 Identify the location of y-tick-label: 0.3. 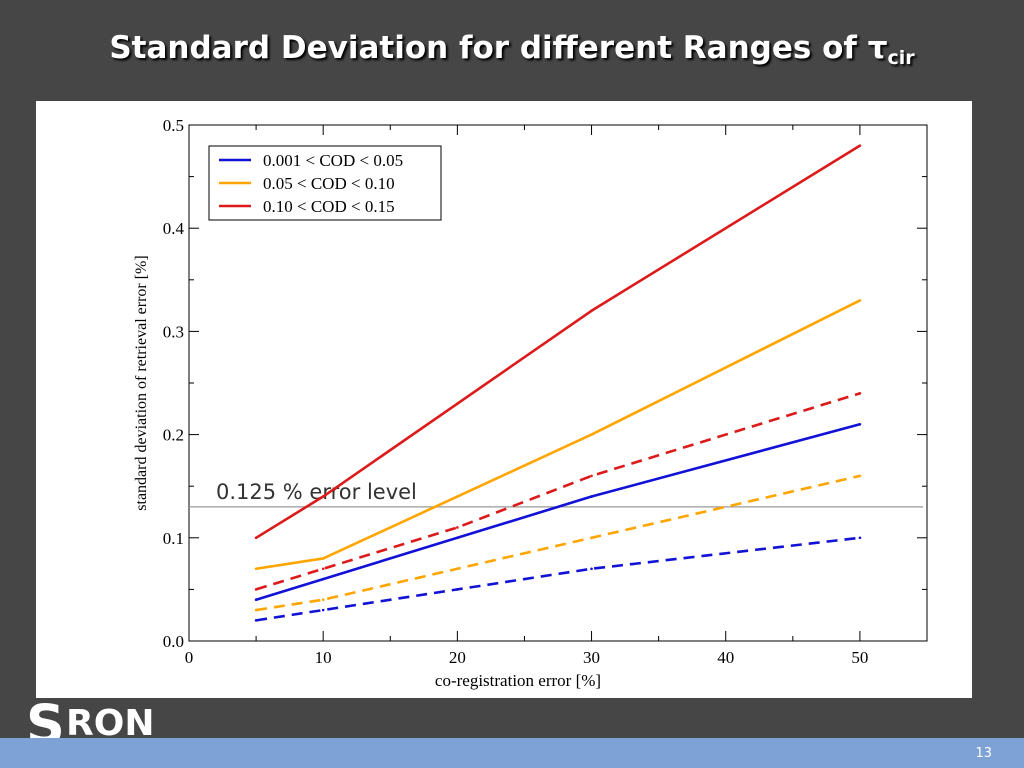
(173, 331).